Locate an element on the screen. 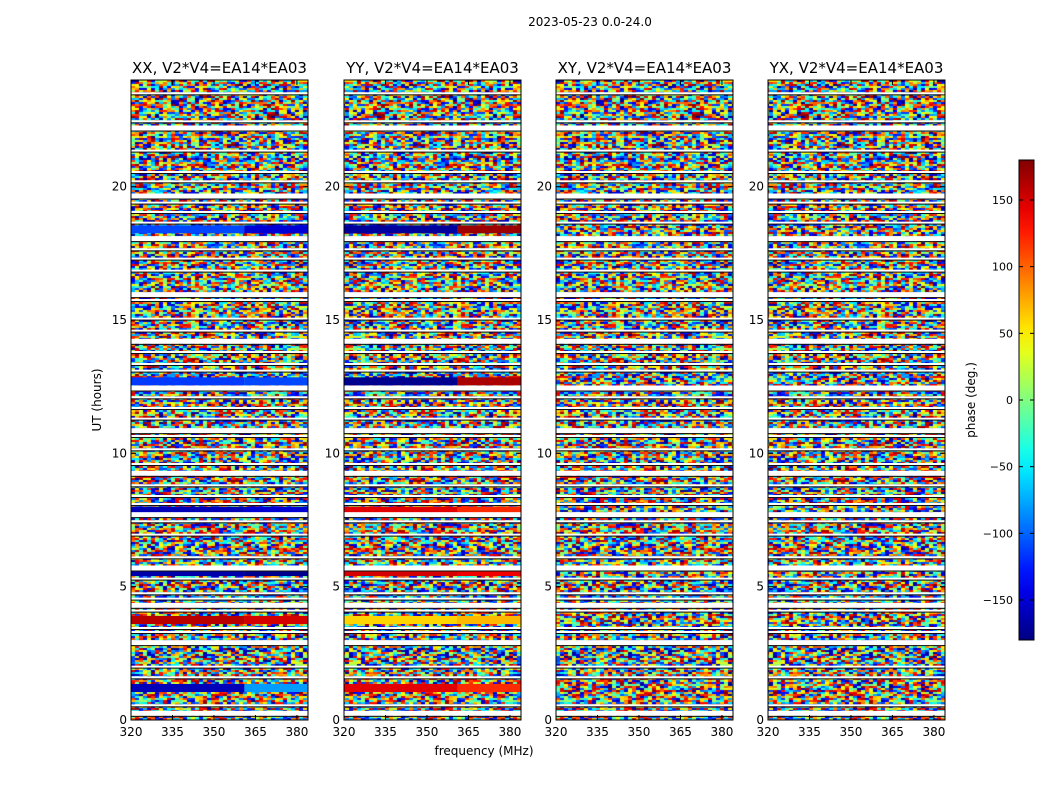 The height and width of the screenshot is (800, 1050). colorbar-tick-label: −100 is located at coordinates (998, 533).